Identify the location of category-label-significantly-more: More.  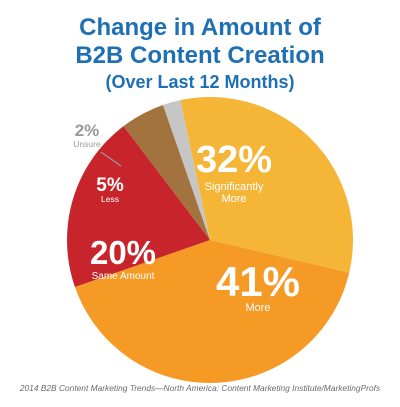
(233, 199).